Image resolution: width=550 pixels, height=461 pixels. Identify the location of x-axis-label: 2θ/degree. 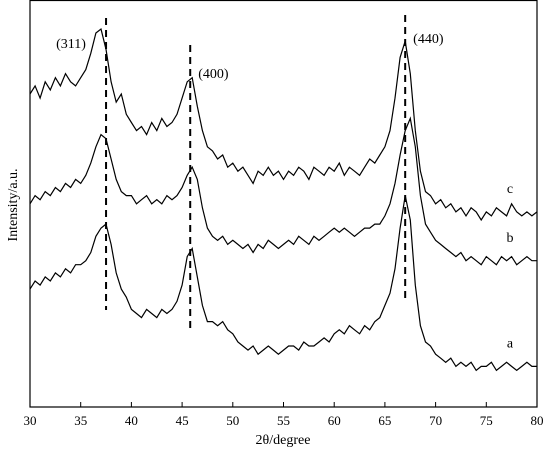
(283, 440).